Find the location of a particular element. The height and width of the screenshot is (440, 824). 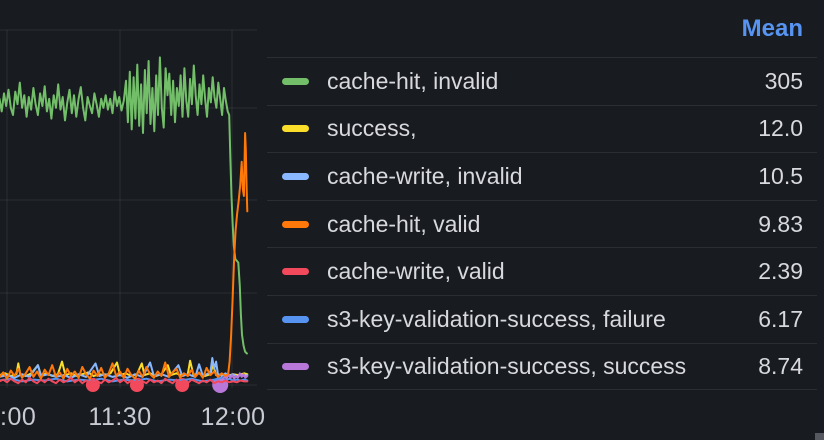

series-label: cache-hit, invalid is located at coordinates (413, 80).